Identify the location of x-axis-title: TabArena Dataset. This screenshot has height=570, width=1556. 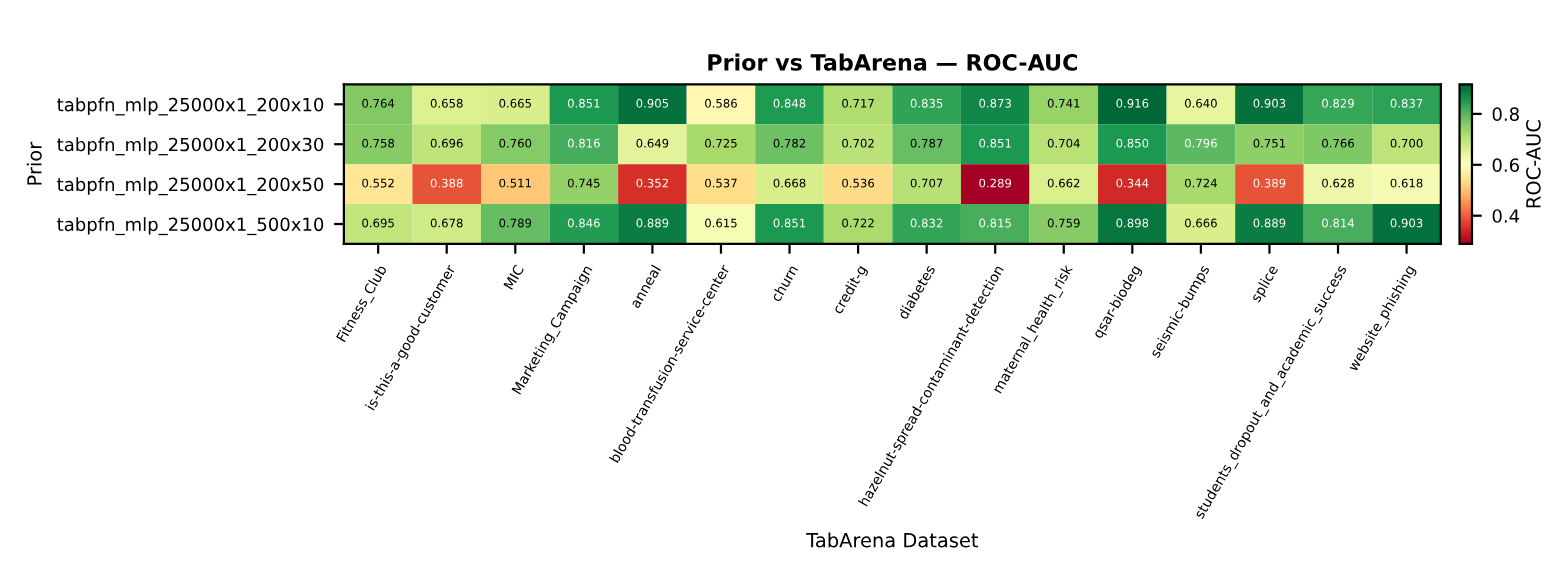
(892, 540).